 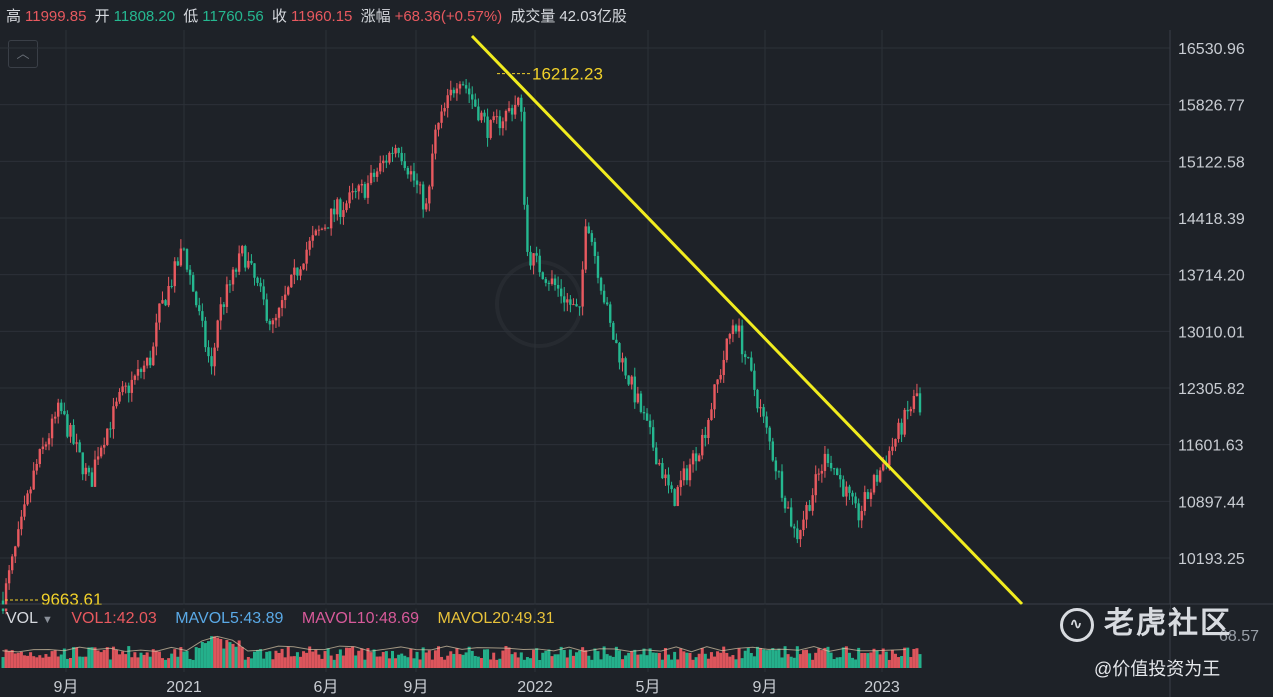 What do you see at coordinates (567, 74) in the screenshot?
I see `peak-label: 16212.23` at bounding box center [567, 74].